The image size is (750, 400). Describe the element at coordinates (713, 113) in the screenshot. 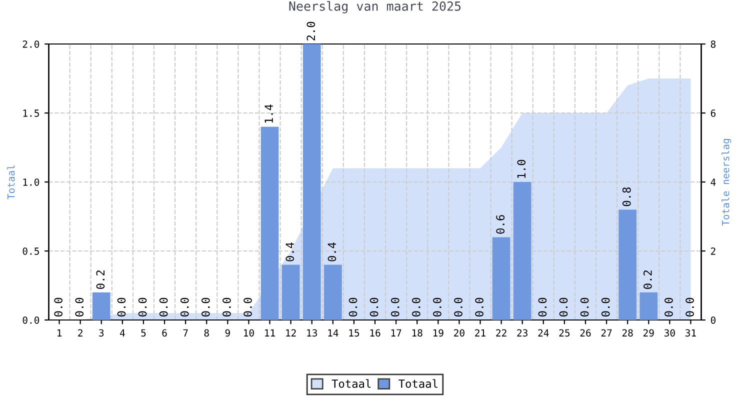

I see `y2-tick-label: 6` at that location.